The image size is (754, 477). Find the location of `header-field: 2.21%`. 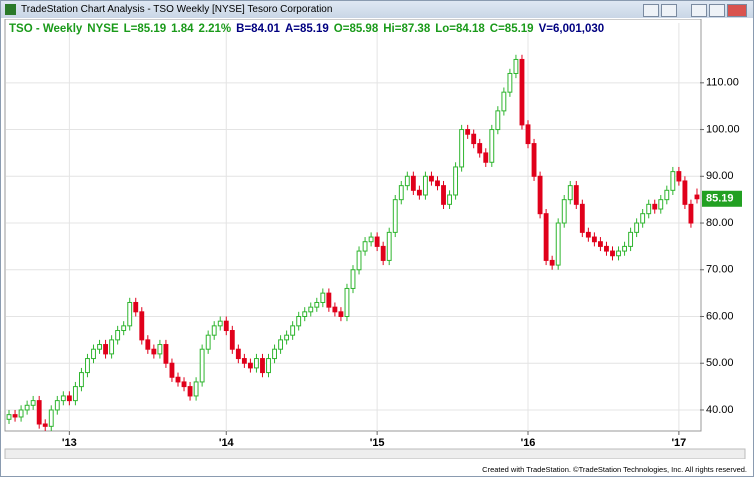

header-field: 2.21% is located at coordinates (215, 29).